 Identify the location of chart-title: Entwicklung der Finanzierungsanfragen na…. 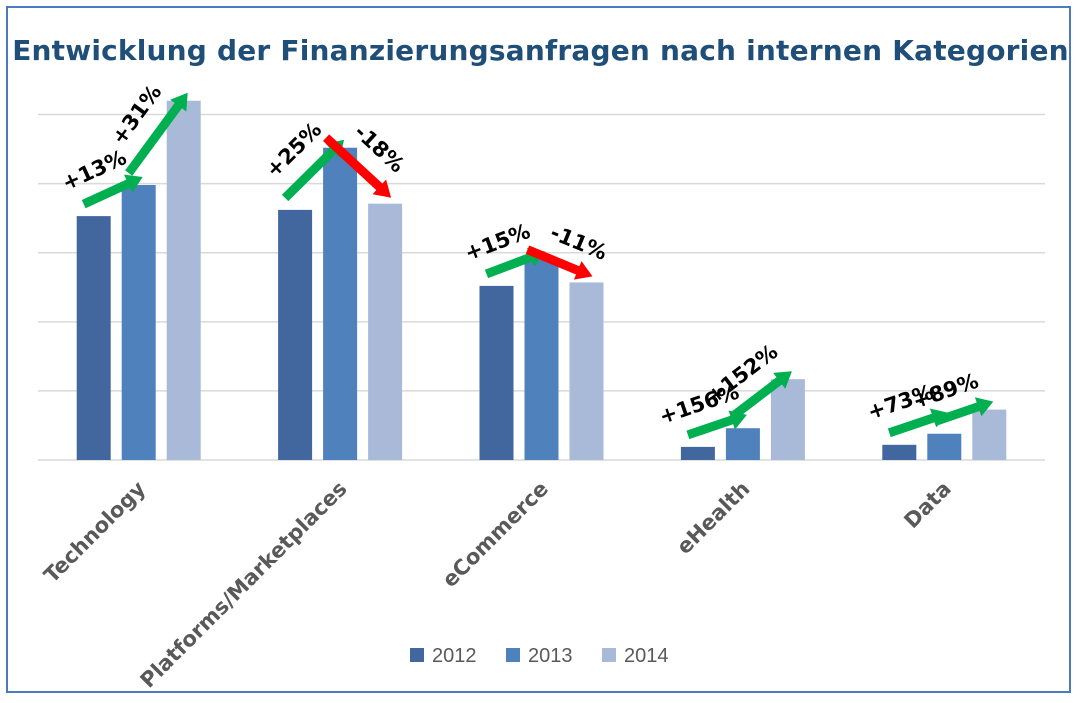
(540, 50).